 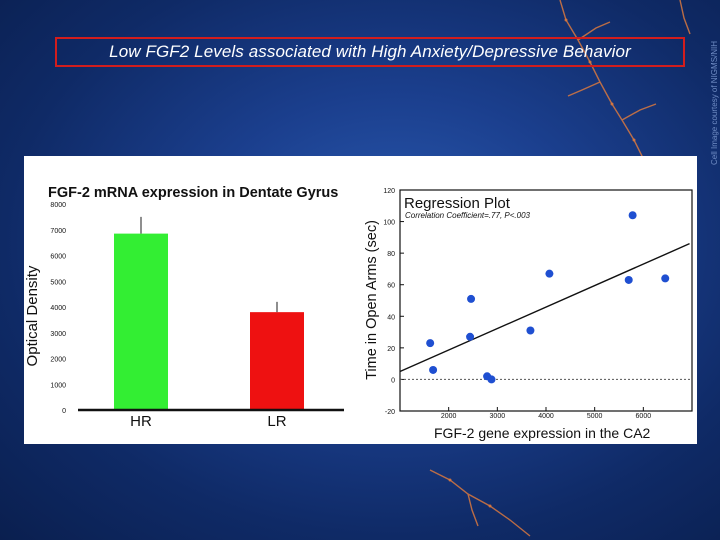 What do you see at coordinates (391, 317) in the screenshot?
I see `scatter-ytick-label: 40` at bounding box center [391, 317].